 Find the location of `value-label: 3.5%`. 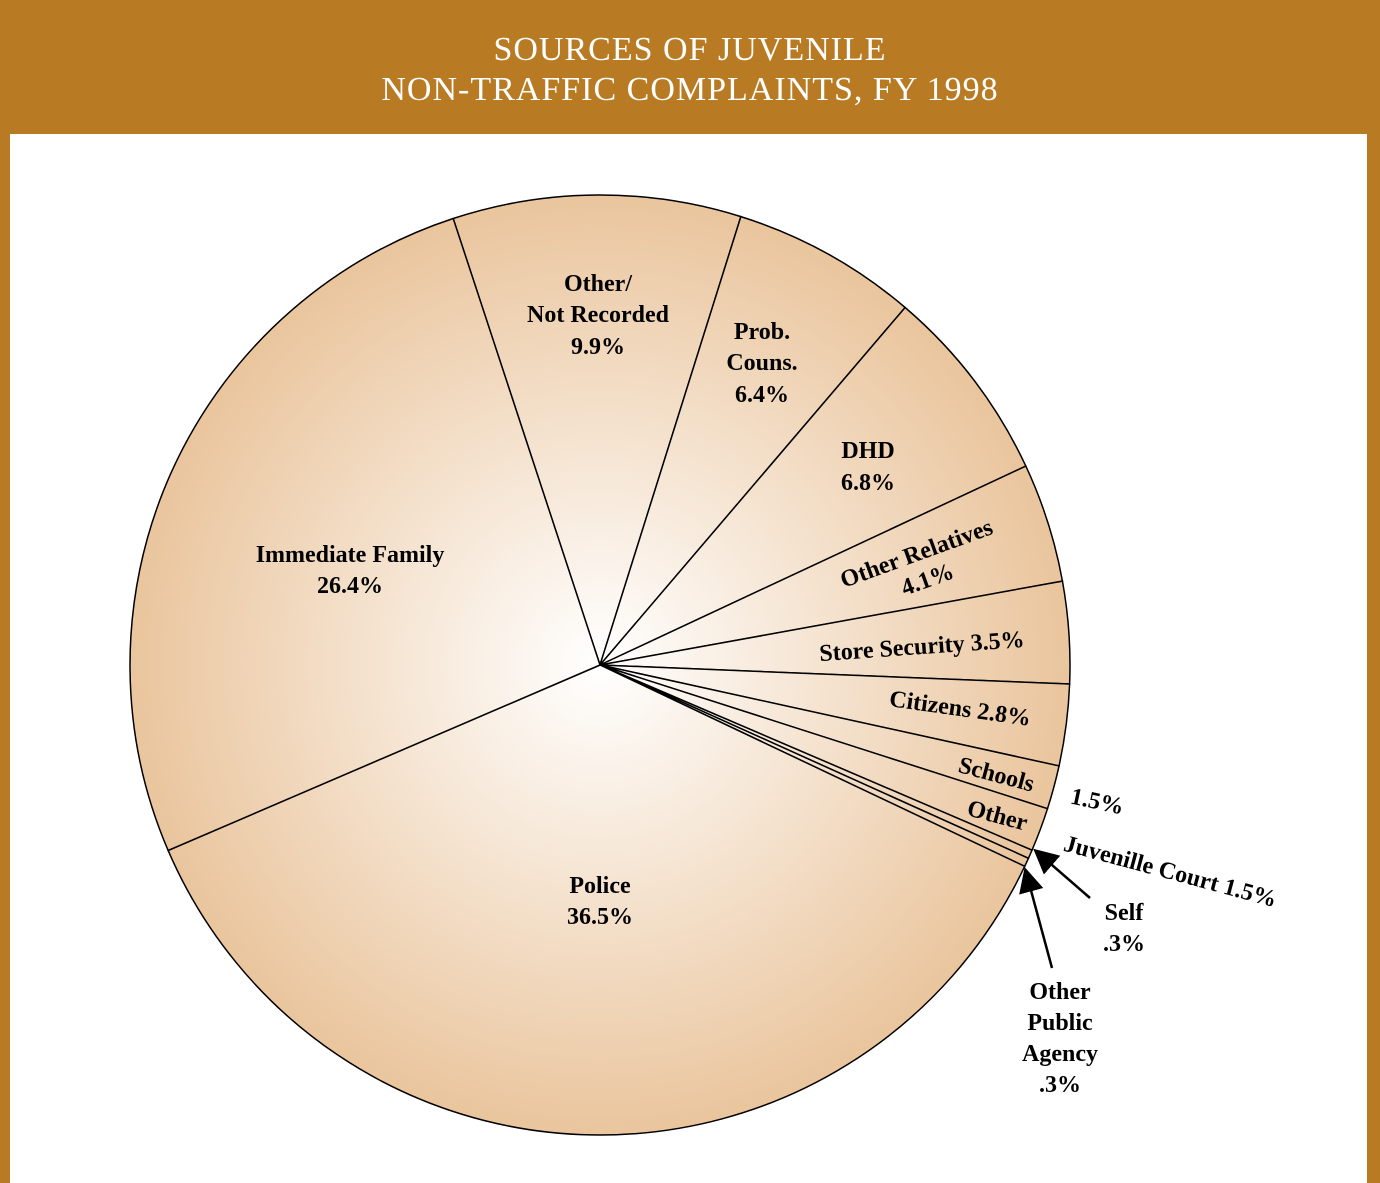

value-label: 3.5% is located at coordinates (998, 641).